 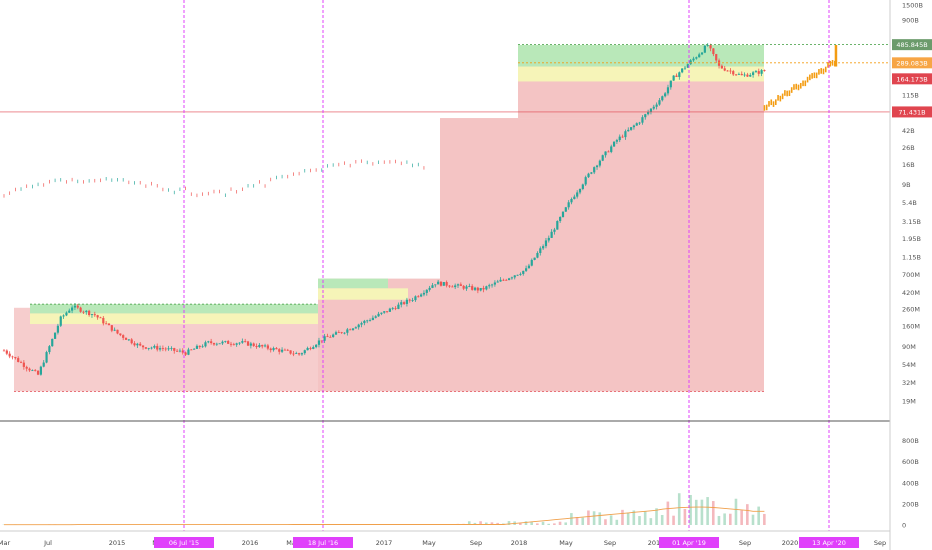 I want to click on price-tags: 485.845B 289.083B 164.173B 71.431B, so click(x=912, y=78).